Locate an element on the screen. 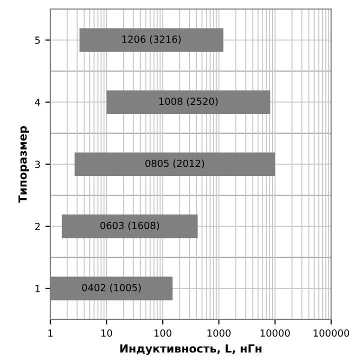 Image resolution: width=360 pixels, height=361 pixels. annotation: 0805 (2012) is located at coordinates (174, 164).